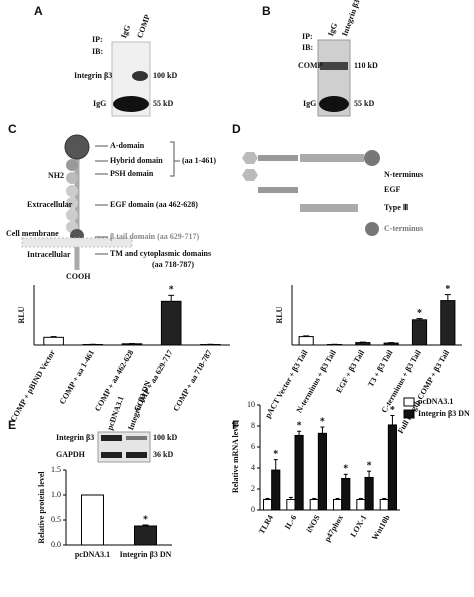 The width and height of the screenshot is (474, 597). What do you see at coordinates (380, 368) in the screenshot?
I see `x-tick-label: T3 + β3 Tail` at bounding box center [380, 368].